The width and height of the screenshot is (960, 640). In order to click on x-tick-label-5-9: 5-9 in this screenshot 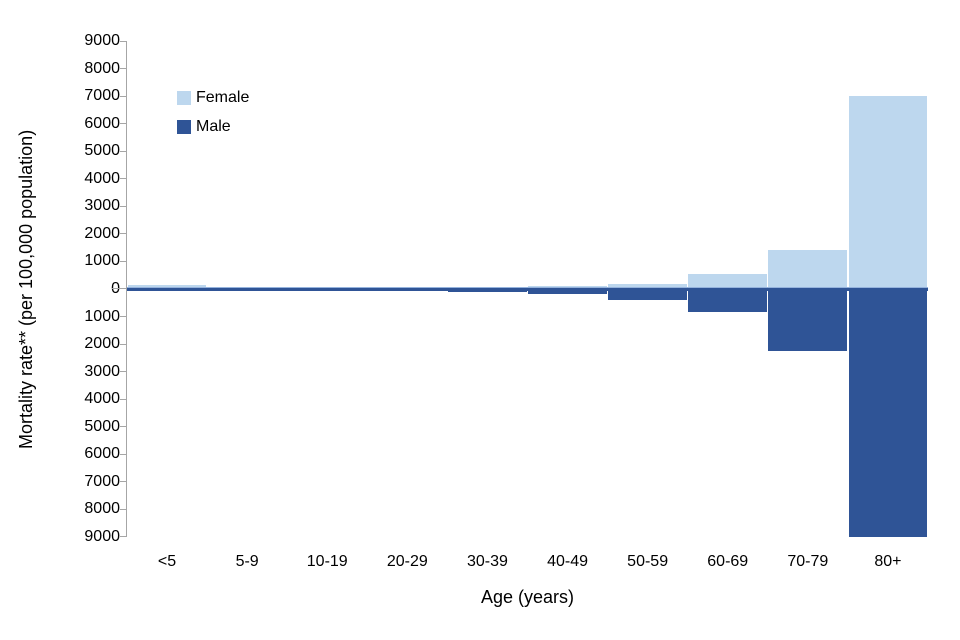, I will do `click(247, 561)`.